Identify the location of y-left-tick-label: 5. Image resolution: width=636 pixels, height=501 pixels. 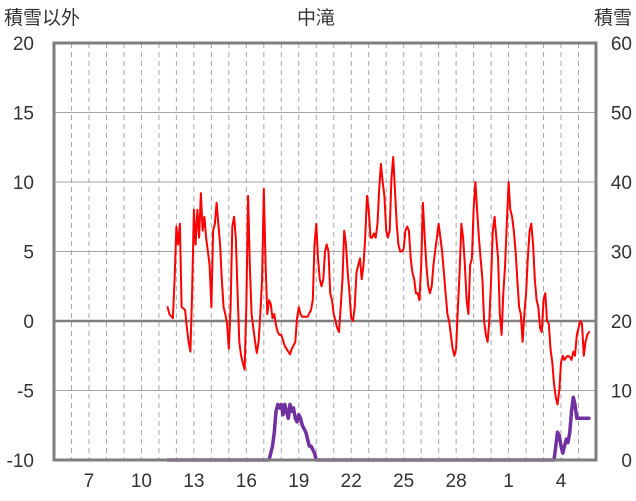
(28, 253).